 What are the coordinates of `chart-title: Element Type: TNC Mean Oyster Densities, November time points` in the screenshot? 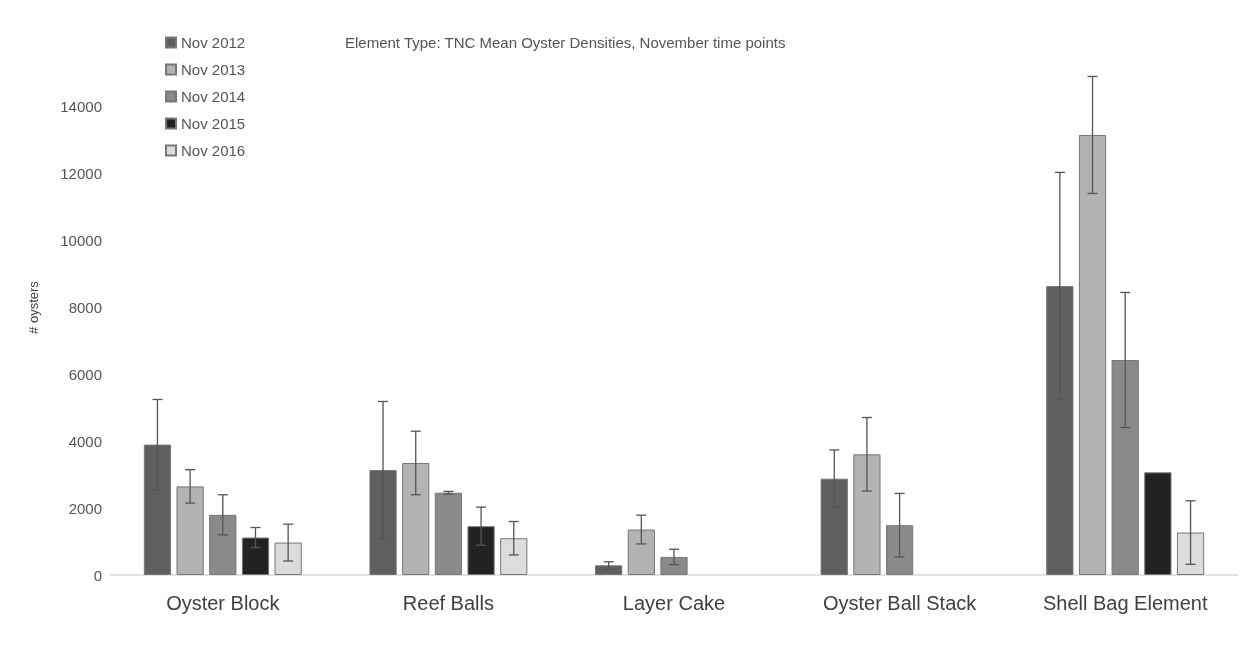 It's located at (565, 42).